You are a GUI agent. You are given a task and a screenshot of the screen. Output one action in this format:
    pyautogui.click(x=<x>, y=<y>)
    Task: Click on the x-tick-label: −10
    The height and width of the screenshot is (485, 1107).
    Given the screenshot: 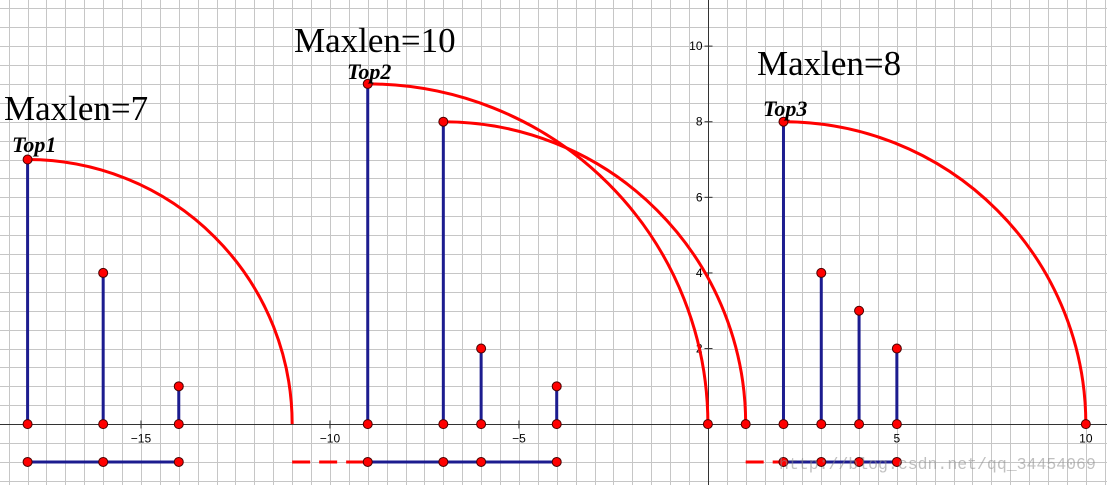 What is the action you would take?
    pyautogui.click(x=330, y=439)
    